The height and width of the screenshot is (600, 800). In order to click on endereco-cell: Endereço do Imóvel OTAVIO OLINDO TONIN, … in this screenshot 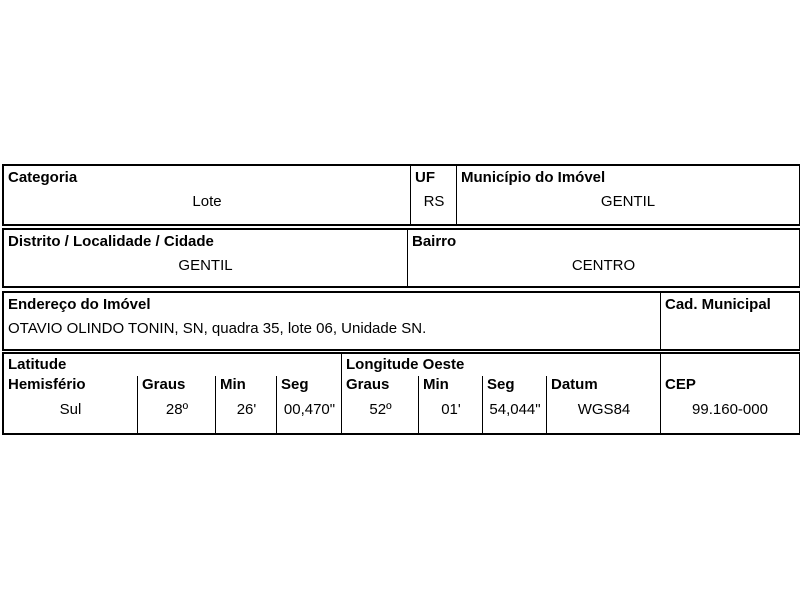, I will do `click(332, 321)`.